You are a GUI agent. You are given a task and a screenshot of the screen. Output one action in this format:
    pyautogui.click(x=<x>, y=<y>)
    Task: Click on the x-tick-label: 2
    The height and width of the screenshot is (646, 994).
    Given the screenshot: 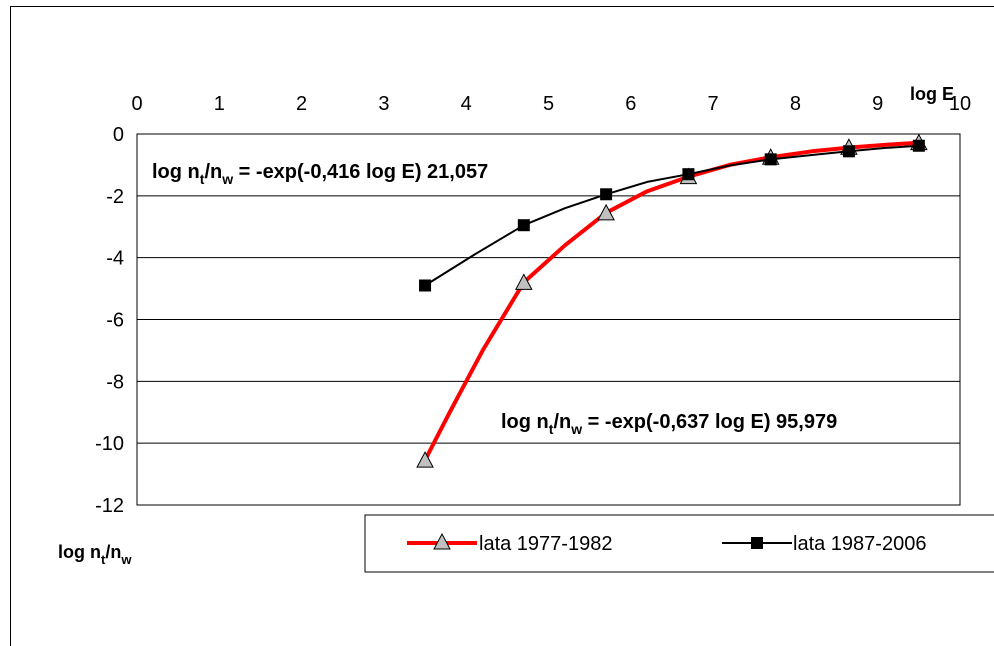 What is the action you would take?
    pyautogui.click(x=301, y=104)
    